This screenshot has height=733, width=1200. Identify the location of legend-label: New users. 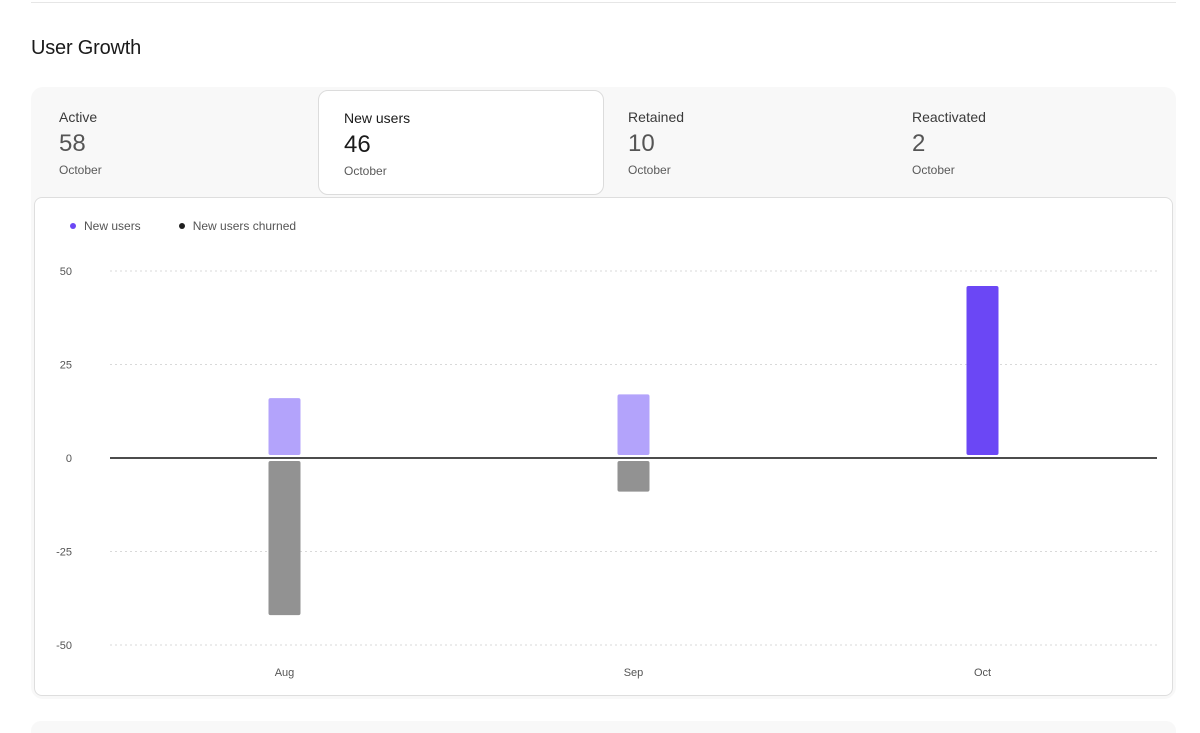
(112, 226).